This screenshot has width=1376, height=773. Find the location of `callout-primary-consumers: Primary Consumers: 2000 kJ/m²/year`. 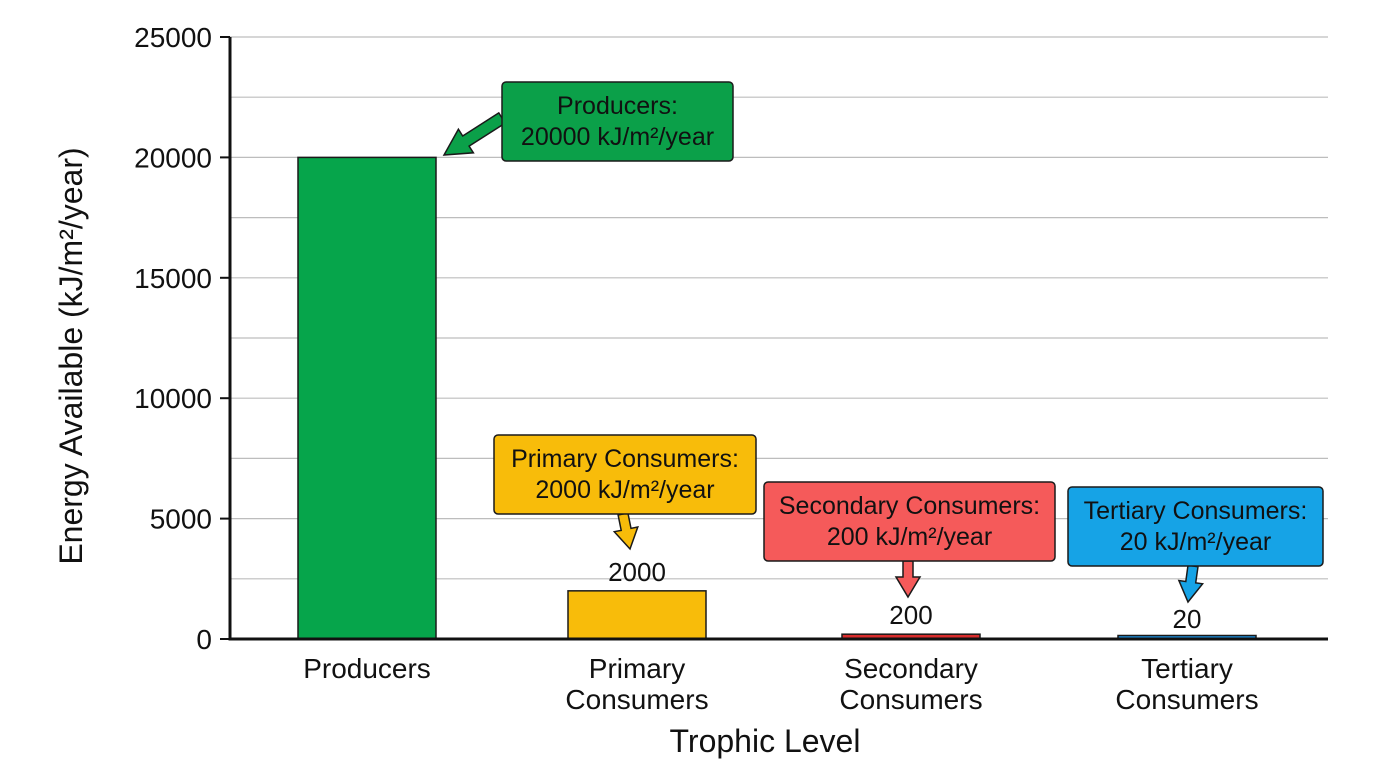

callout-primary-consumers: Primary Consumers: 2000 kJ/m²/year is located at coordinates (625, 492).